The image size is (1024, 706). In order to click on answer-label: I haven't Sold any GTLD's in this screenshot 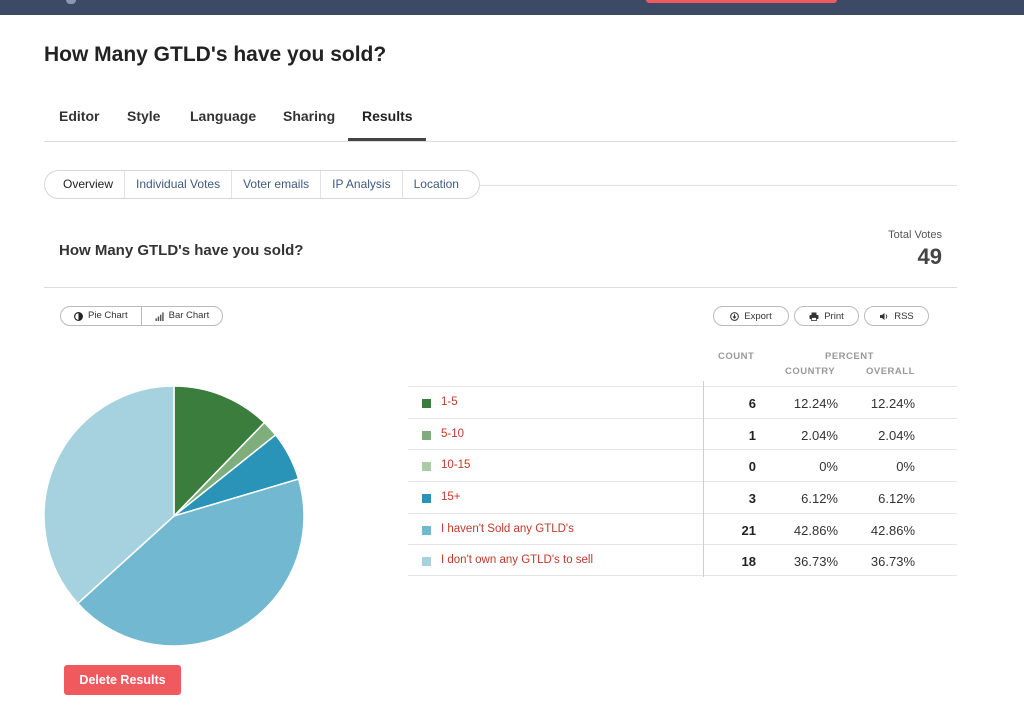, I will do `click(507, 528)`.